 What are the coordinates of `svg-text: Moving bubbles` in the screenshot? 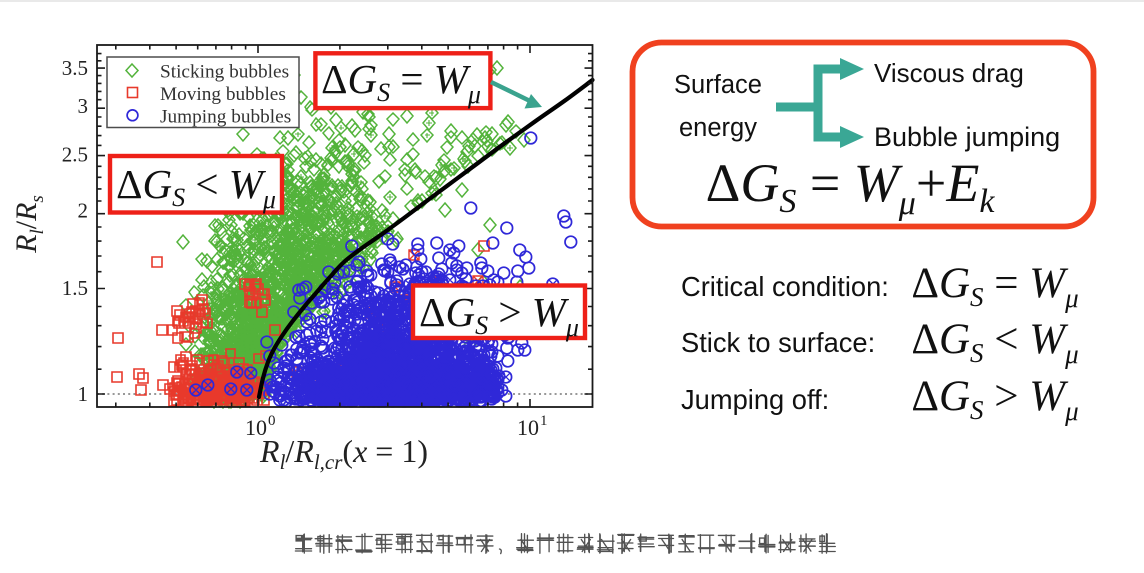 It's located at (223, 94).